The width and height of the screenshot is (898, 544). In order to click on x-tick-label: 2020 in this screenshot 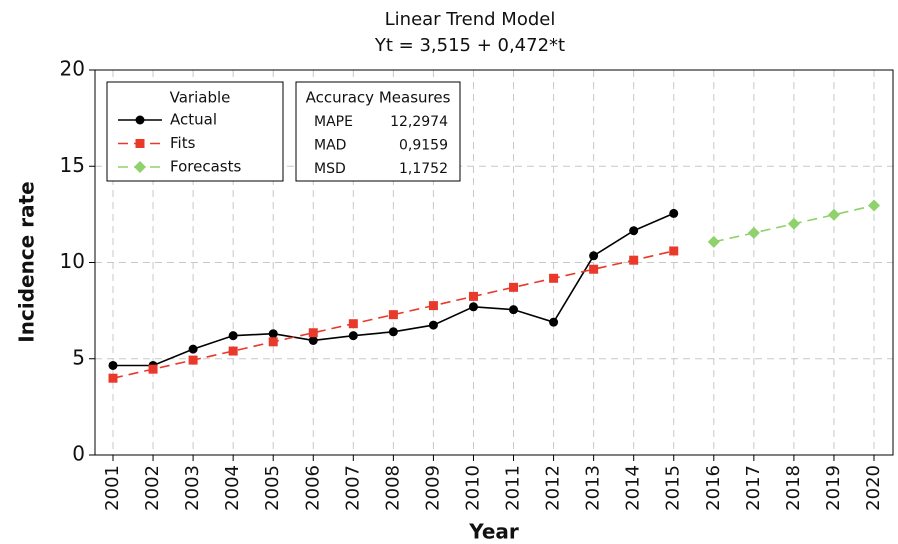, I will do `click(873, 488)`.